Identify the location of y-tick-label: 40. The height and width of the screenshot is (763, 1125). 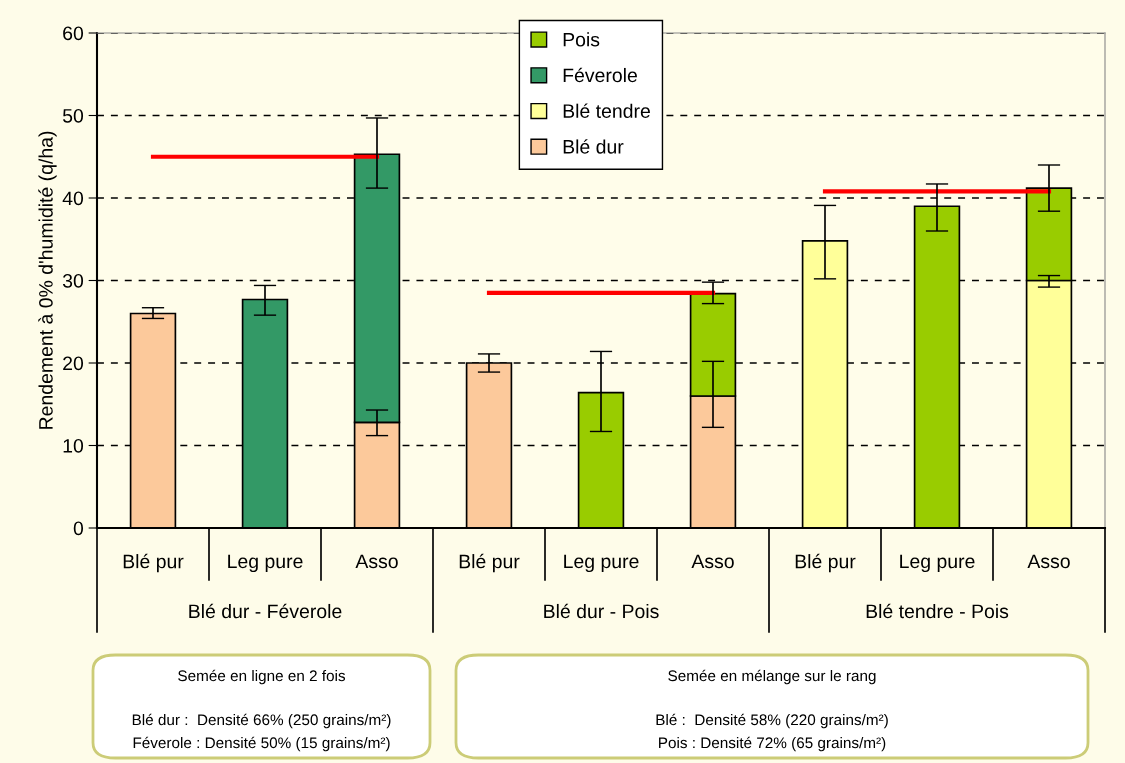
(73, 198).